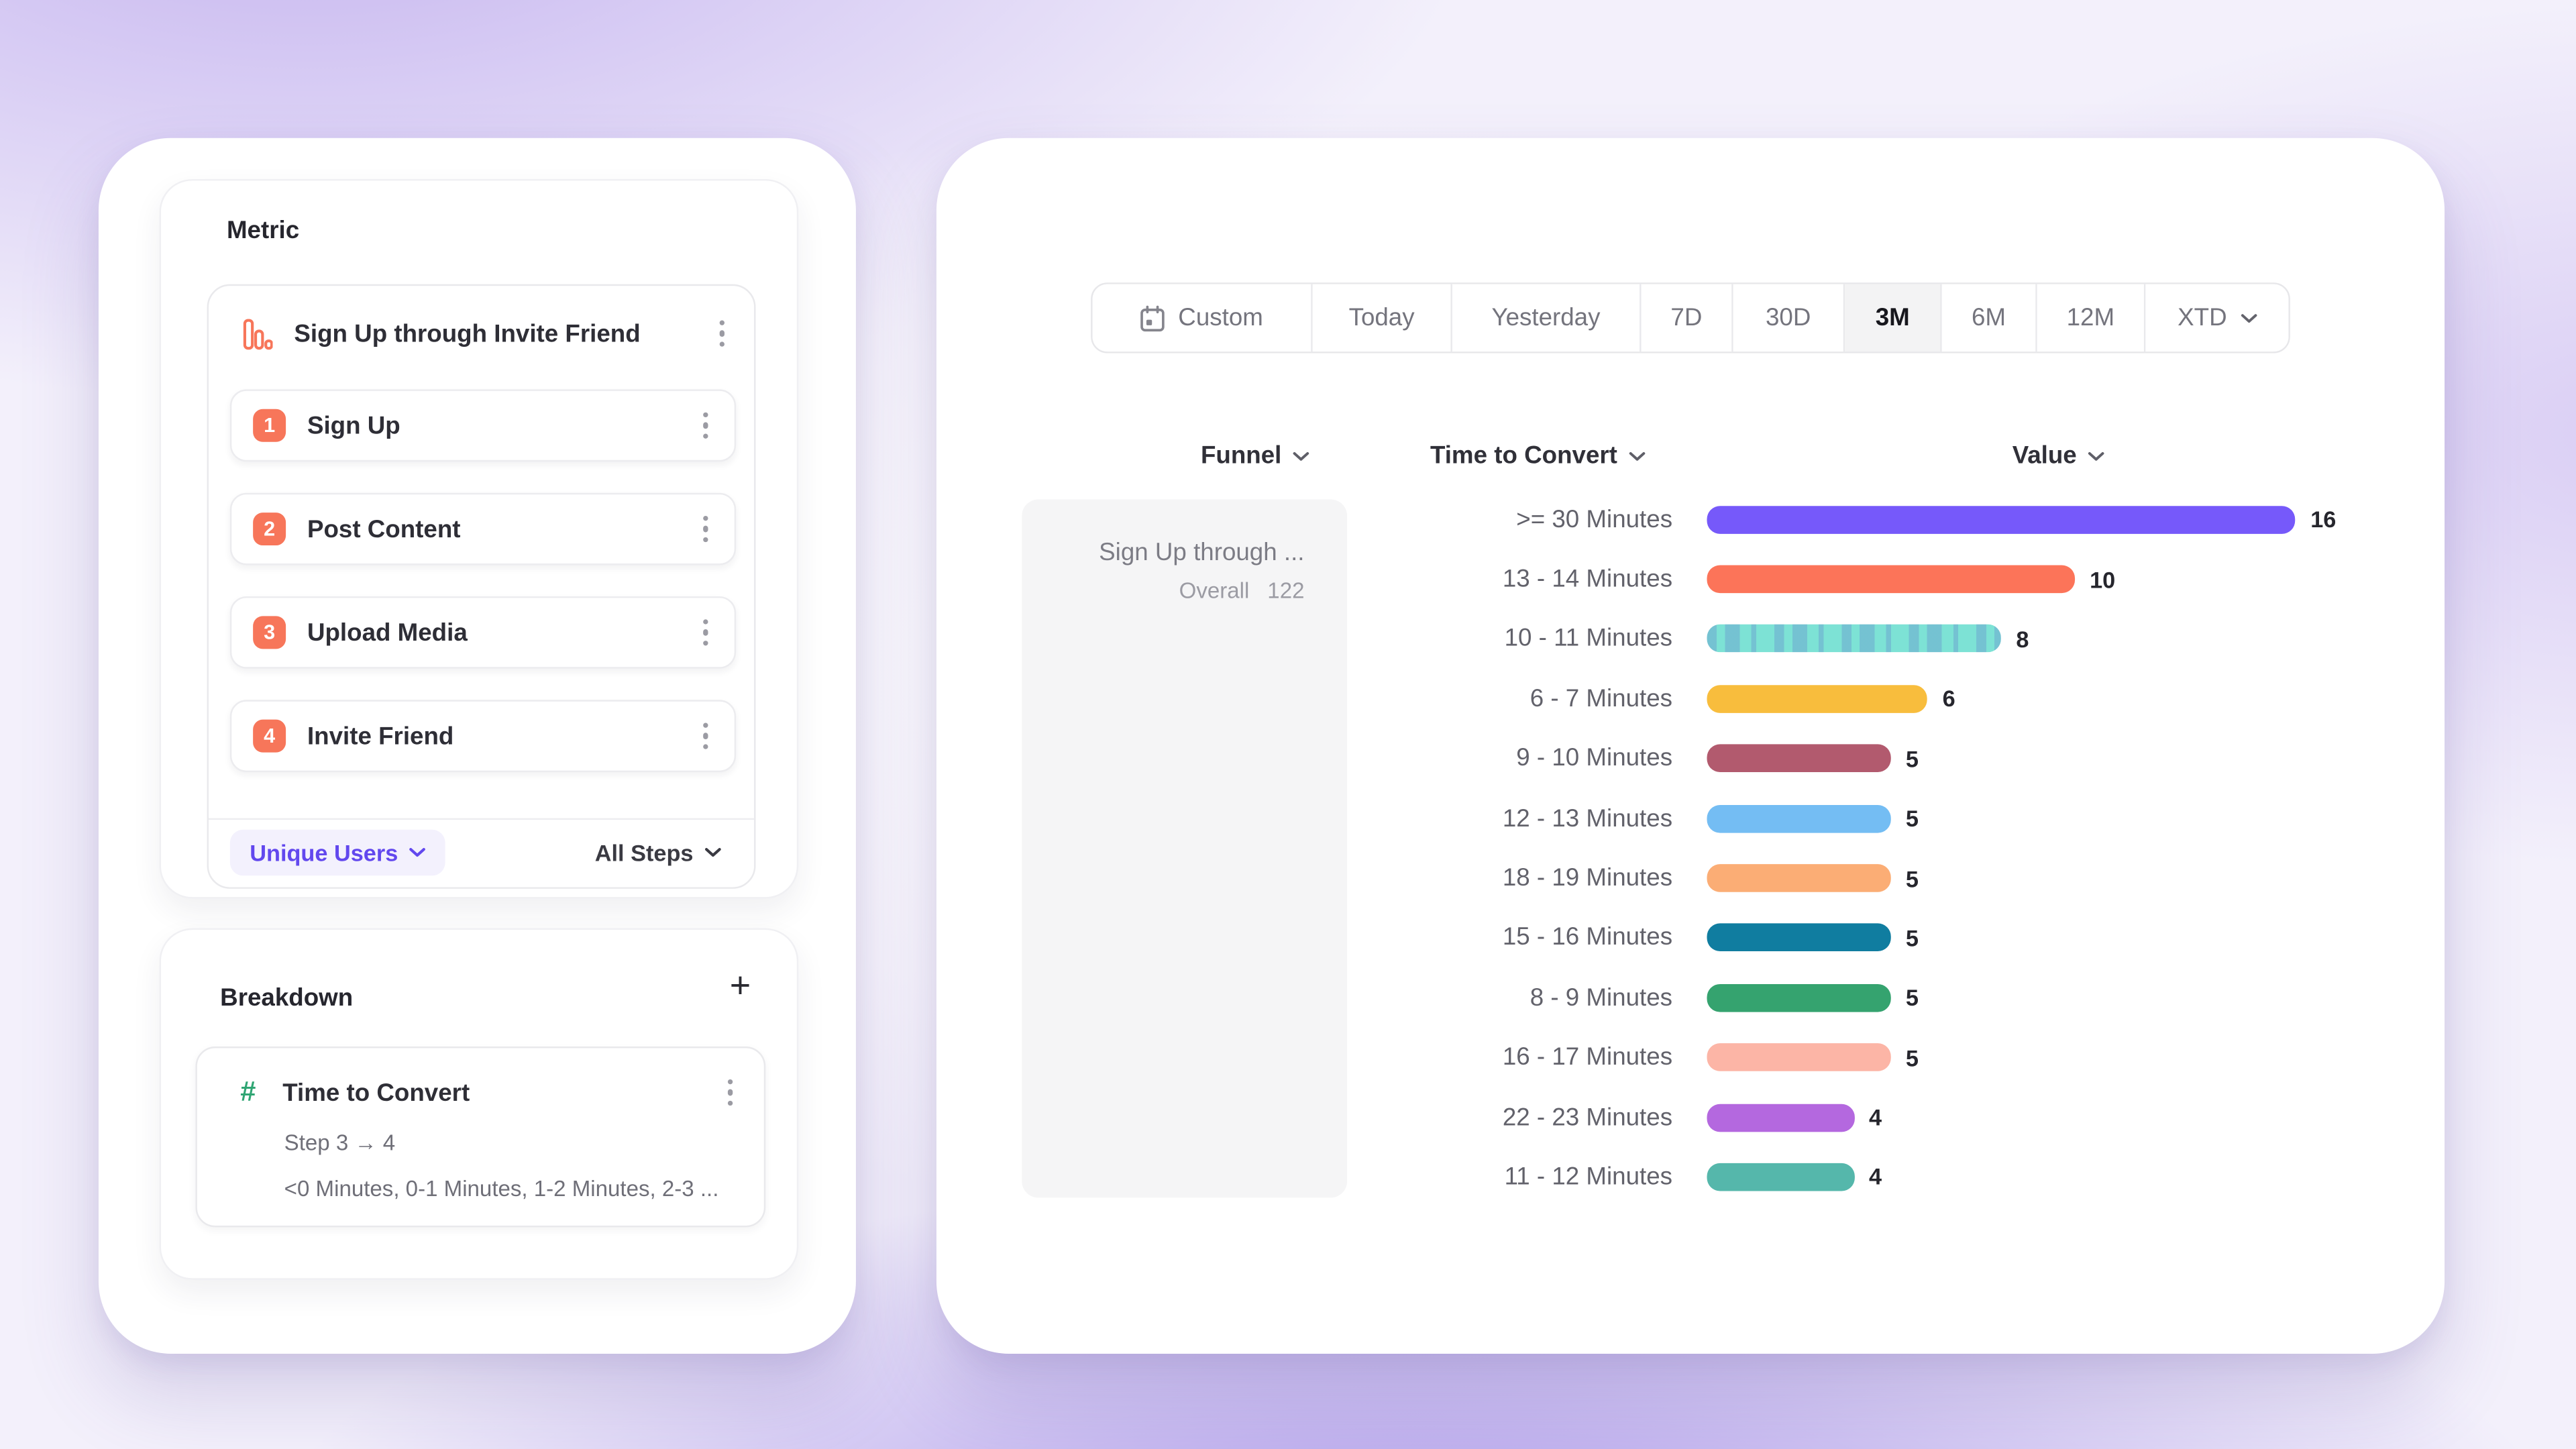 The width and height of the screenshot is (2576, 1449). Describe the element at coordinates (1875, 1117) in the screenshot. I see `bar-value-label: 4` at that location.